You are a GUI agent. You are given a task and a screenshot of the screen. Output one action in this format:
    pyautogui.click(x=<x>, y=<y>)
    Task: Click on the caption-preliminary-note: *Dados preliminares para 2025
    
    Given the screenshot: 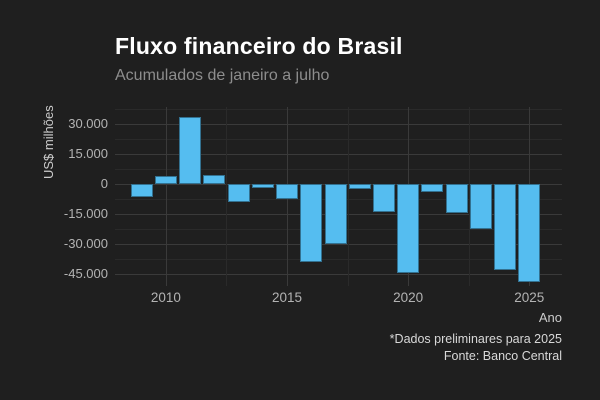 What is the action you would take?
    pyautogui.click(x=475, y=339)
    